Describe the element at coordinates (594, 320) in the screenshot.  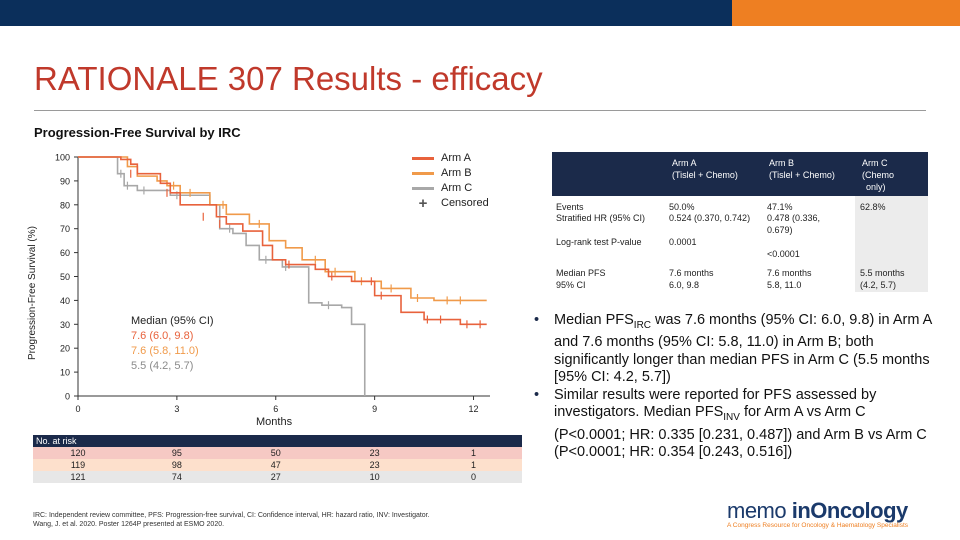
I see `bullet-1-text: Median PFS` at that location.